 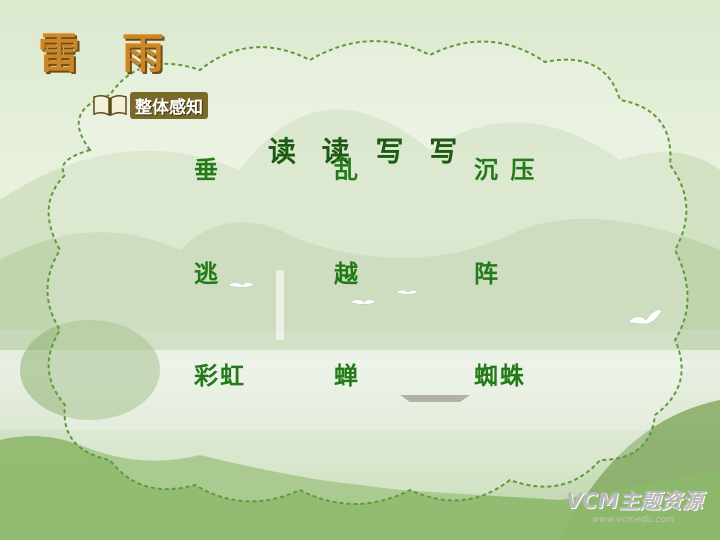 I want to click on heading-read-write: 读 读 写 写, so click(x=367, y=151).